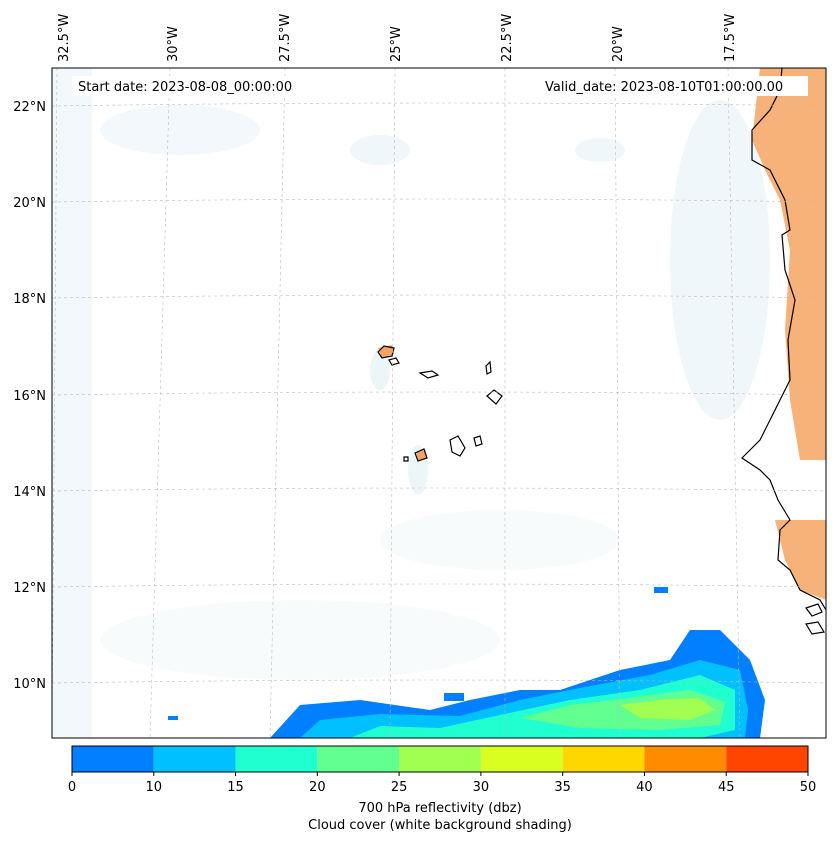  I want to click on colorbar-tick-label: 35, so click(562, 787).